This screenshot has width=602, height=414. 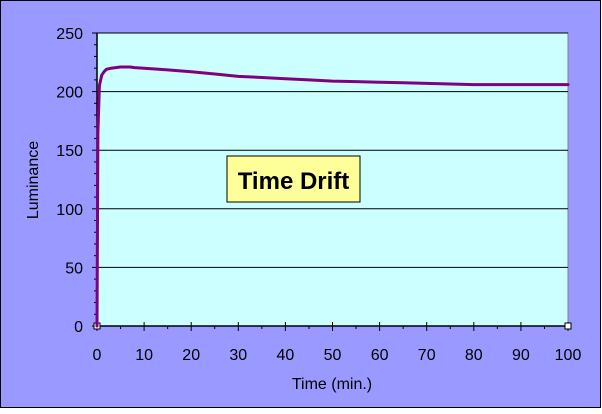 What do you see at coordinates (97, 355) in the screenshot?
I see `x-tick-label-0: 0` at bounding box center [97, 355].